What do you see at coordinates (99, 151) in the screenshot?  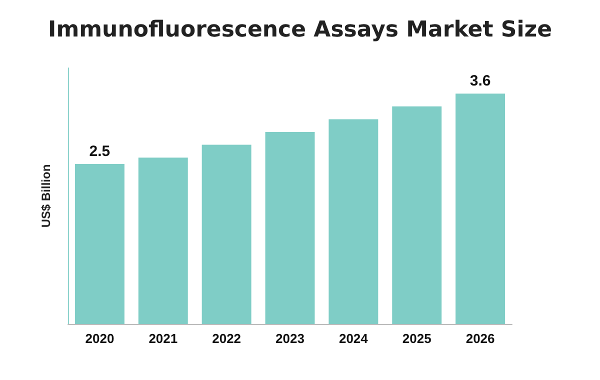 I see `data-label: 2.5` at bounding box center [99, 151].